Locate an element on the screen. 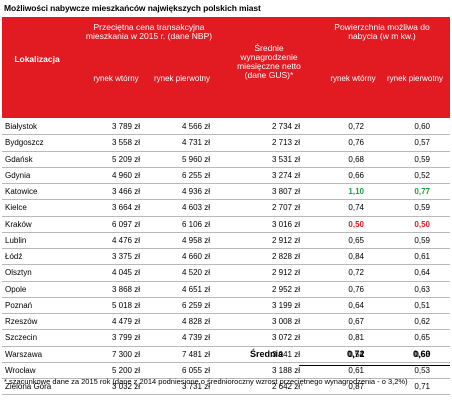  price-secondary-cell: 3 789 zł is located at coordinates (114, 127).